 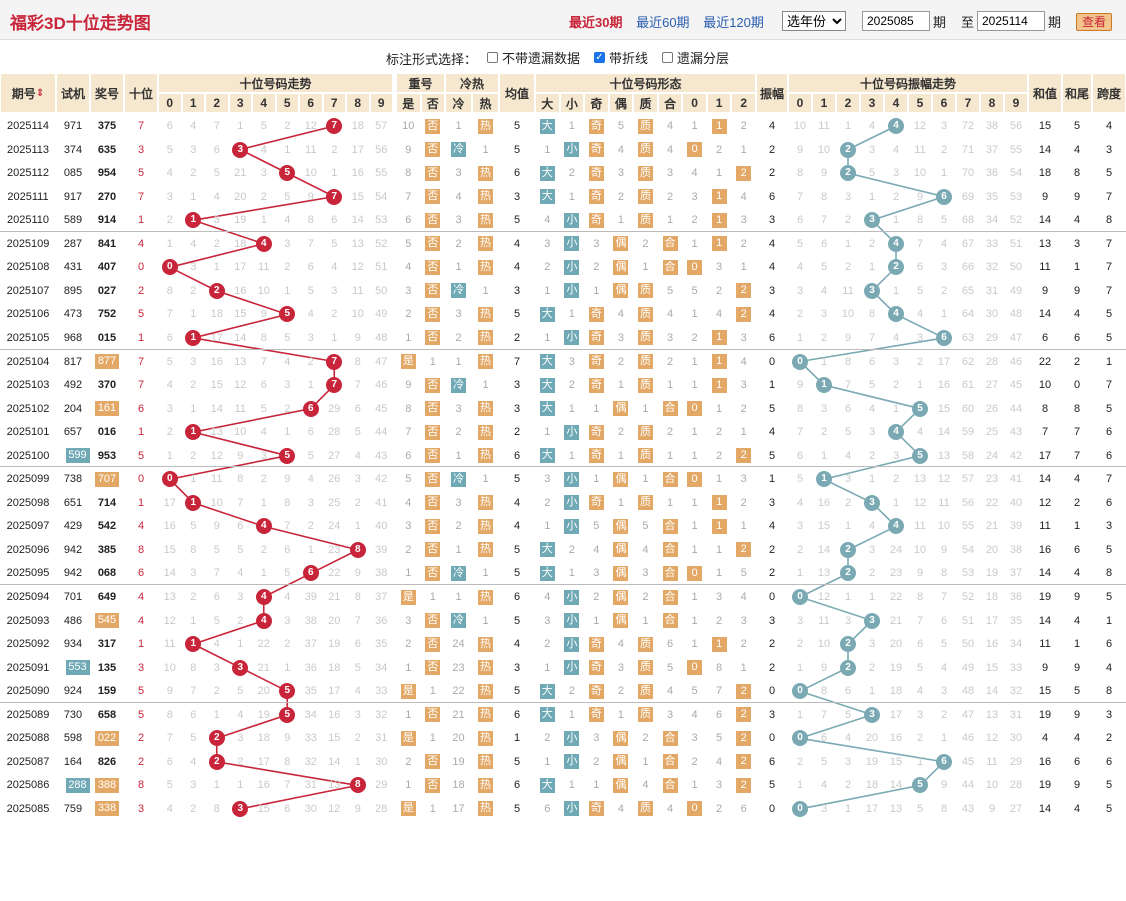 I want to click on checkbox-checked-icon: ✓, so click(x=599, y=57).